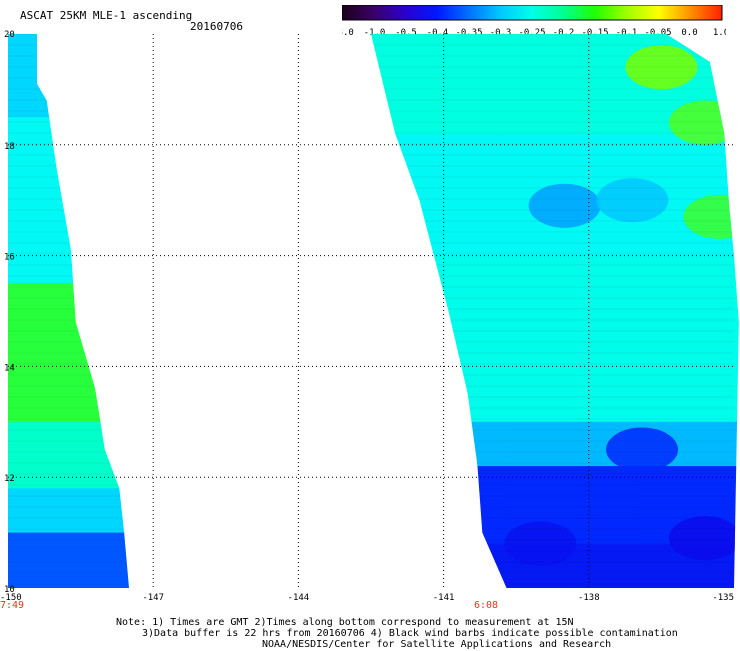 The width and height of the screenshot is (740, 651). I want to click on colorbar-label: -0.15, so click(594, 33).